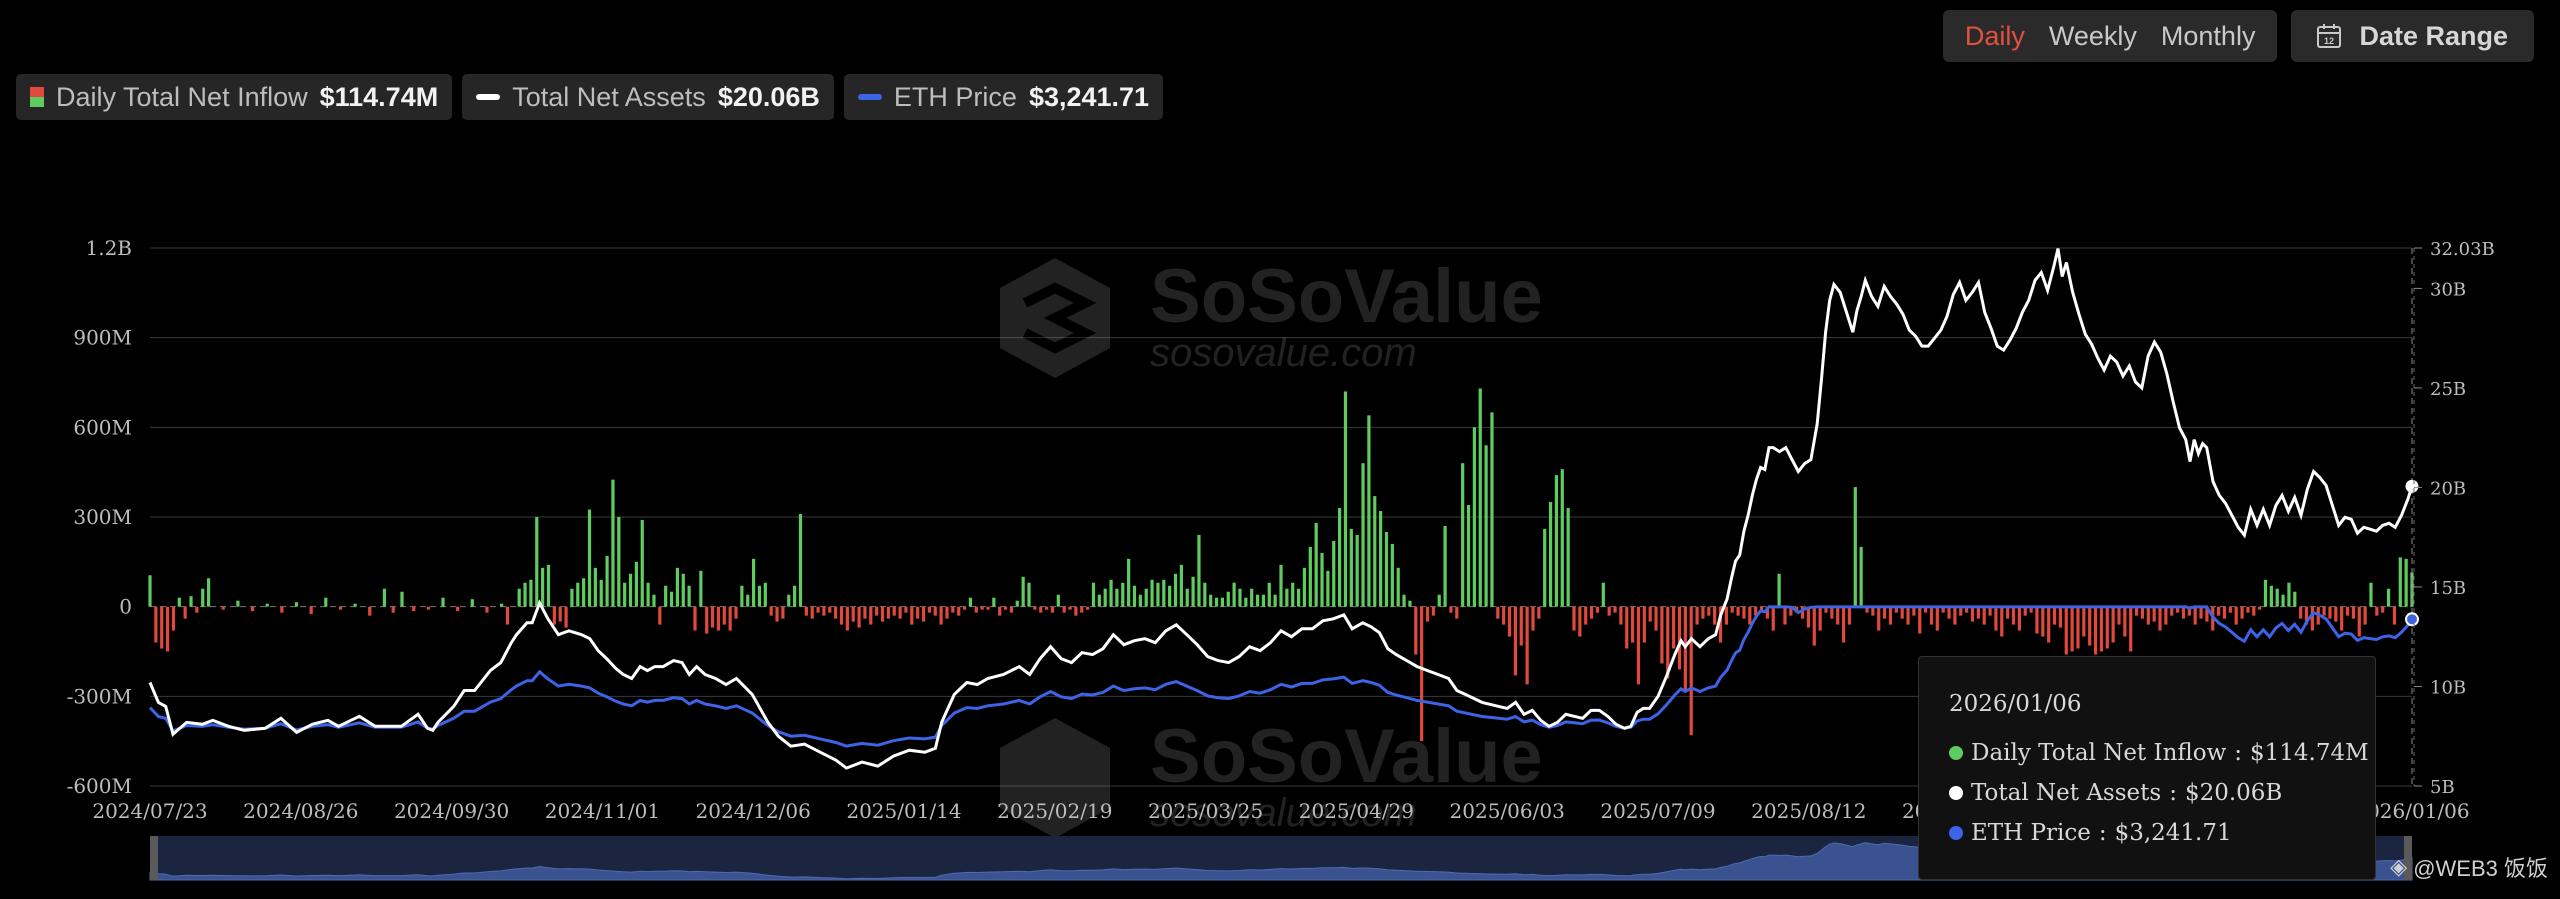 This screenshot has width=2560, height=899. What do you see at coordinates (2099, 753) in the screenshot?
I see `tooltip-inflow-label: Daily Total Net Inflow` at bounding box center [2099, 753].